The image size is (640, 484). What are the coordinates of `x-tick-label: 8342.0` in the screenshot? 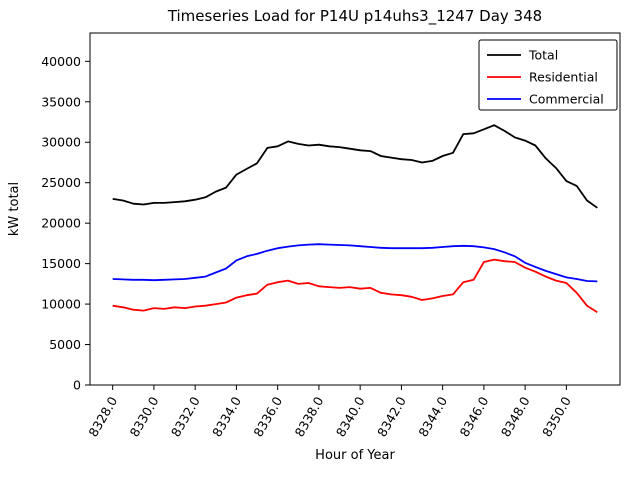 It's located at (391, 416).